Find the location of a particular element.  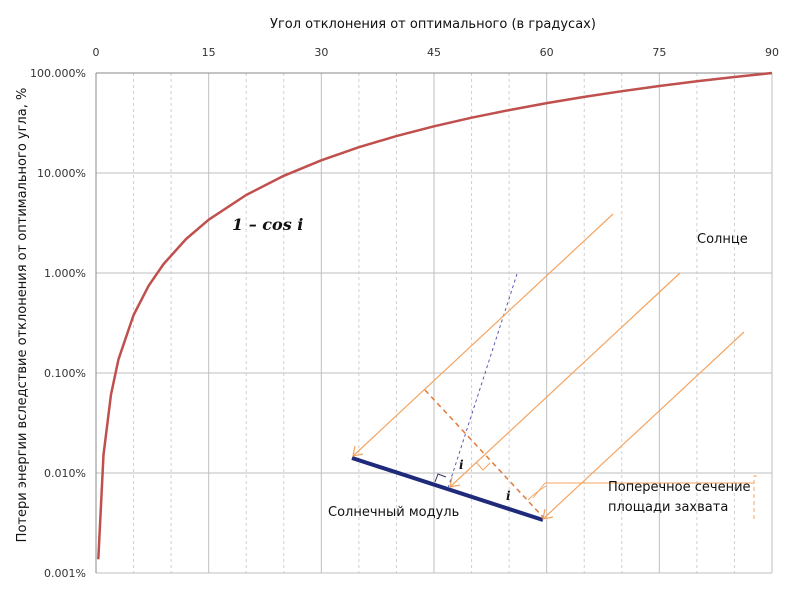

cross-section-label-line1: Поперечное сечение is located at coordinates (679, 487).